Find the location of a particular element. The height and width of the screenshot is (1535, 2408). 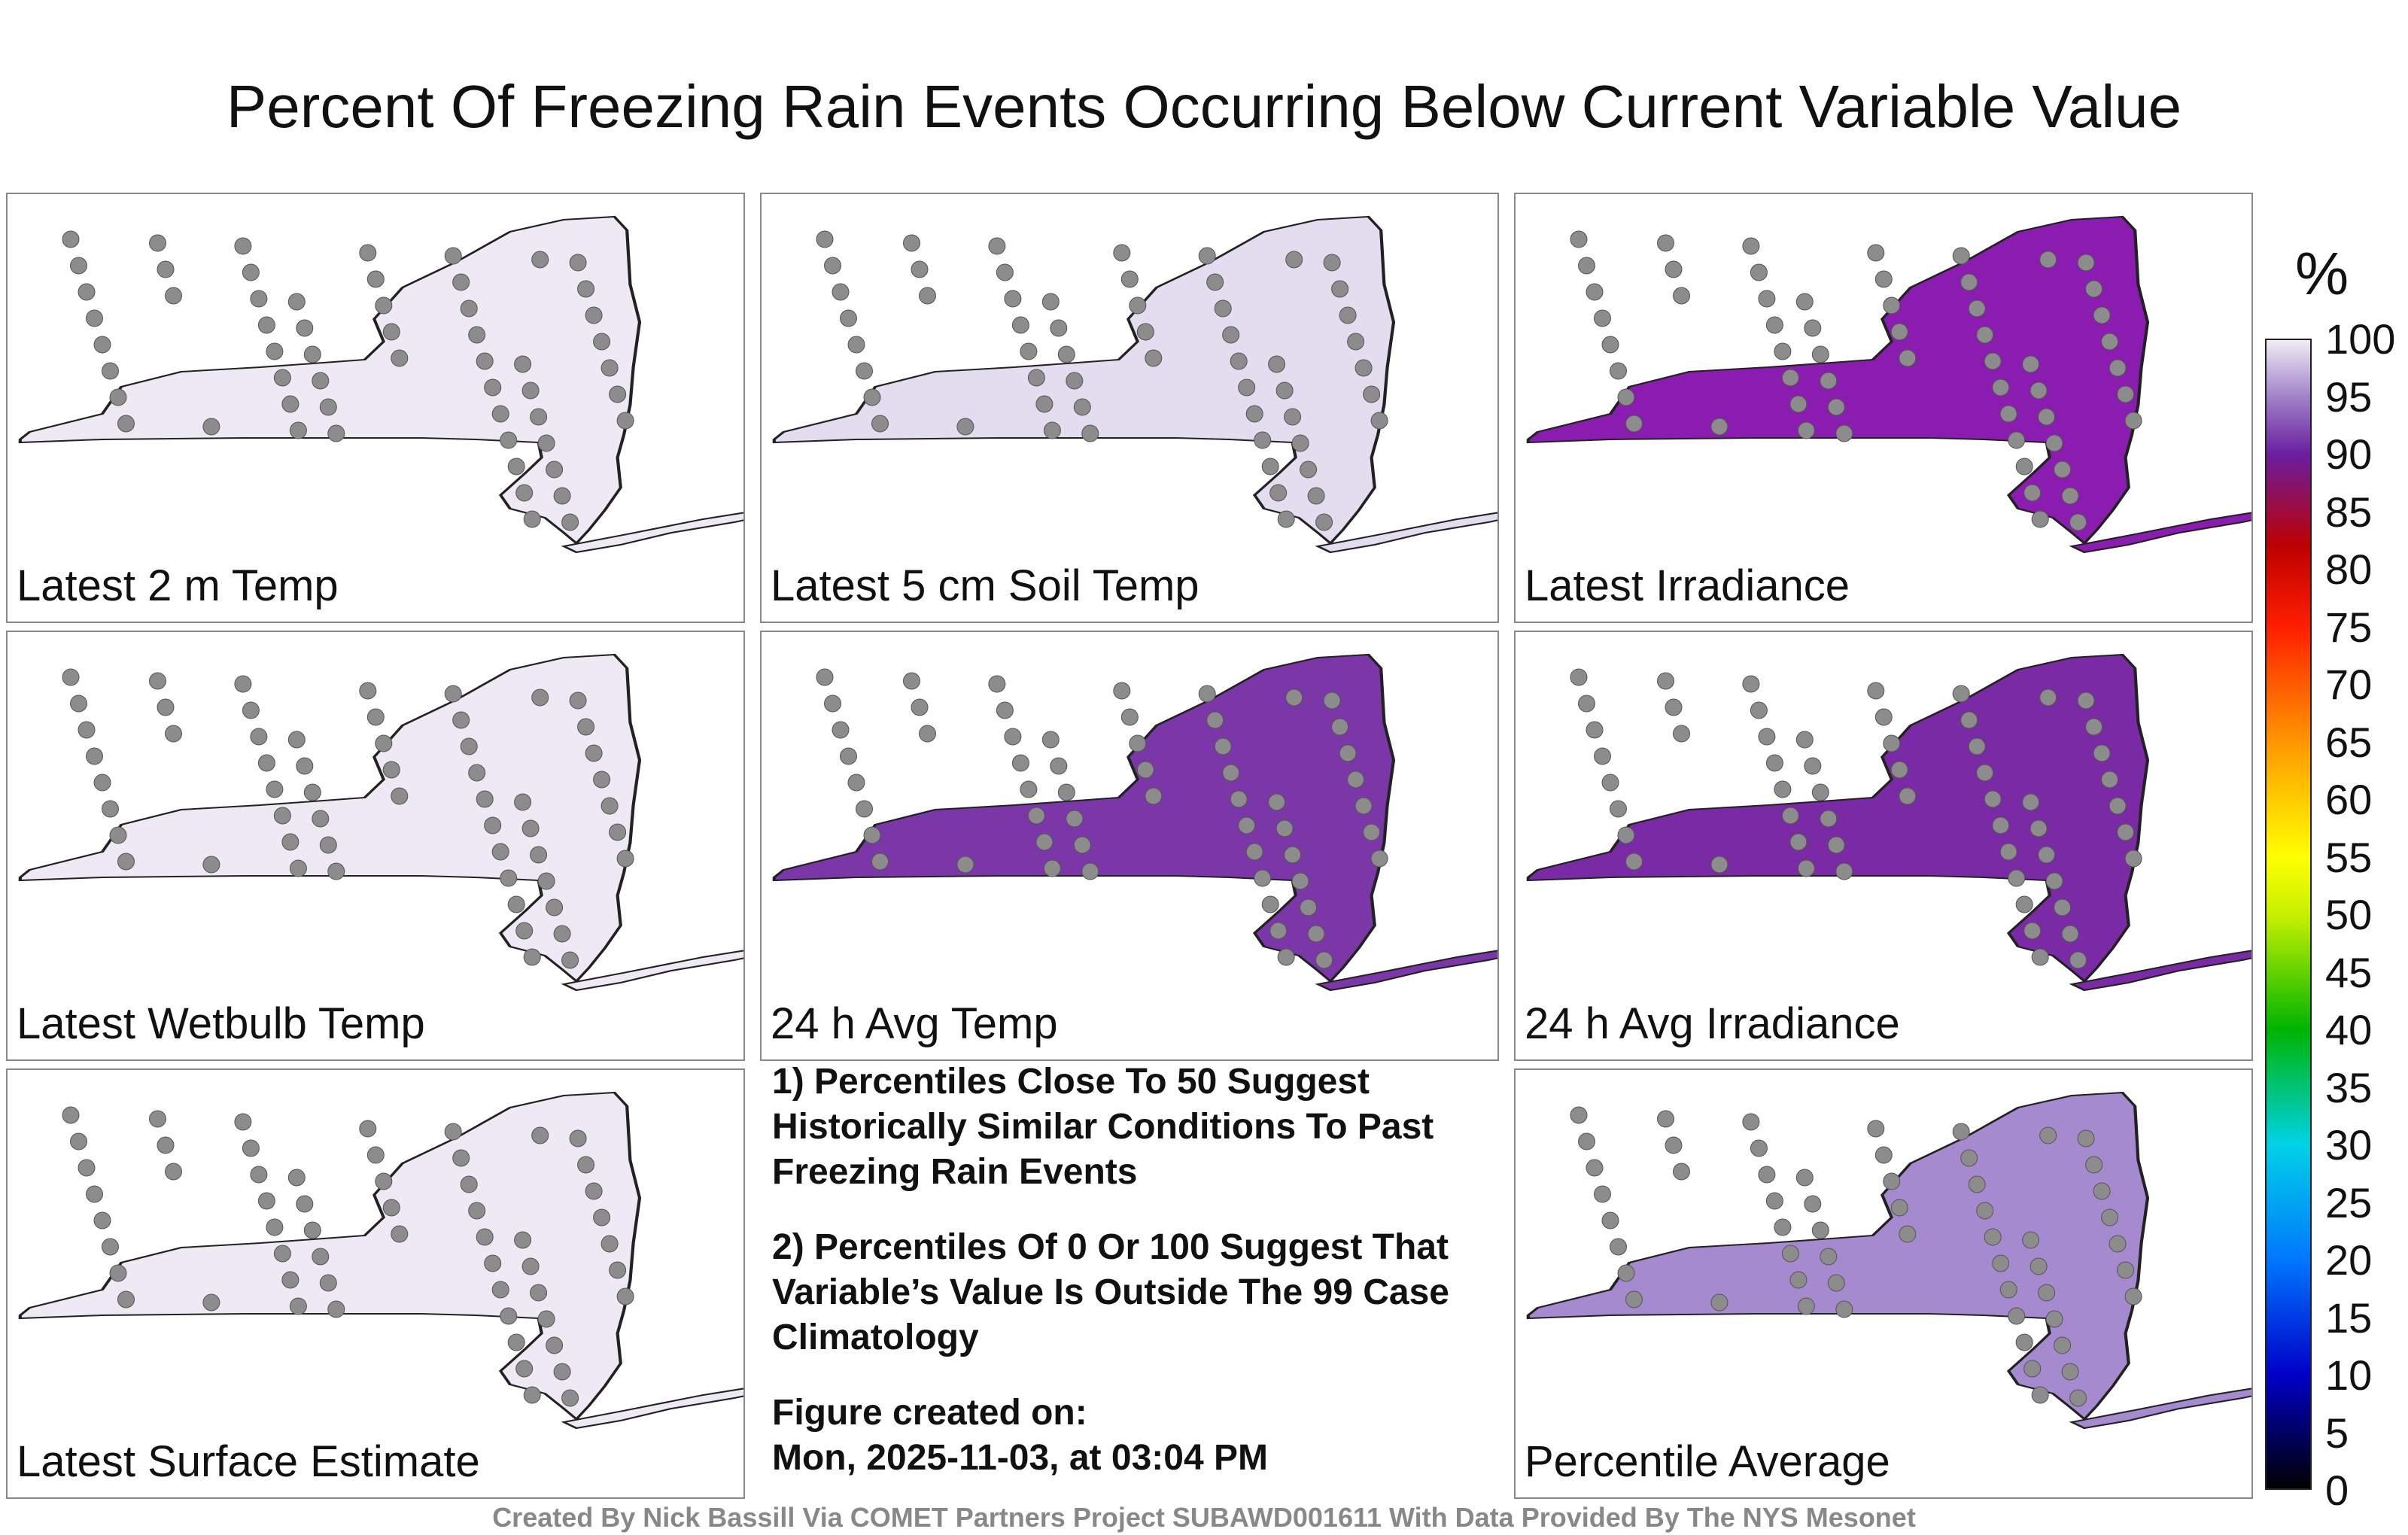

colorbar-tick-label: 65 is located at coordinates (2349, 742).